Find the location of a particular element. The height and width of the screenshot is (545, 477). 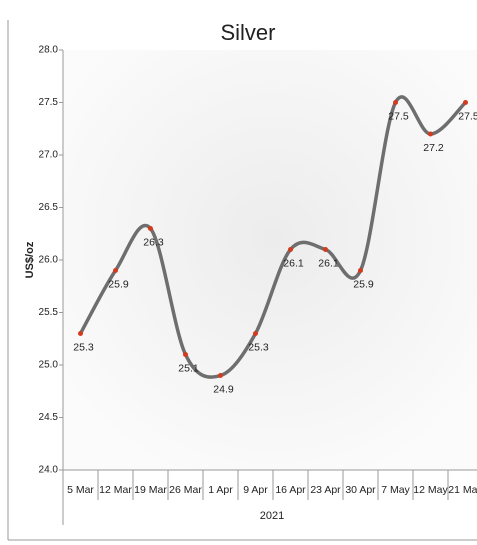

x-tick-label: 12 Mar is located at coordinates (115, 490).